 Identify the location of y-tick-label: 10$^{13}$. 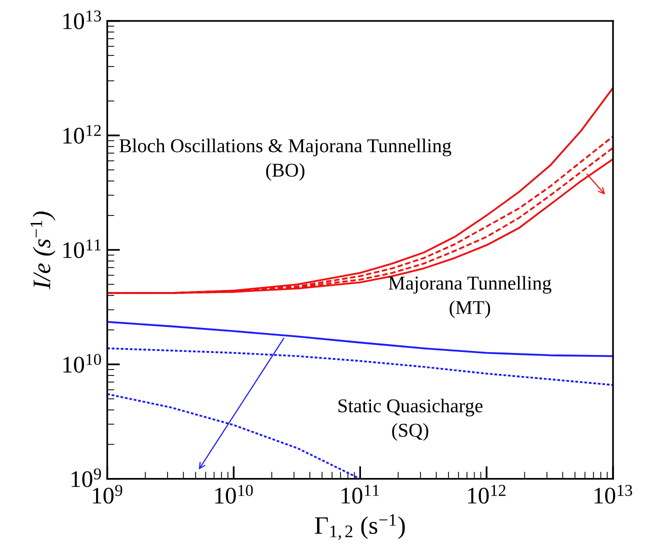
(82, 20).